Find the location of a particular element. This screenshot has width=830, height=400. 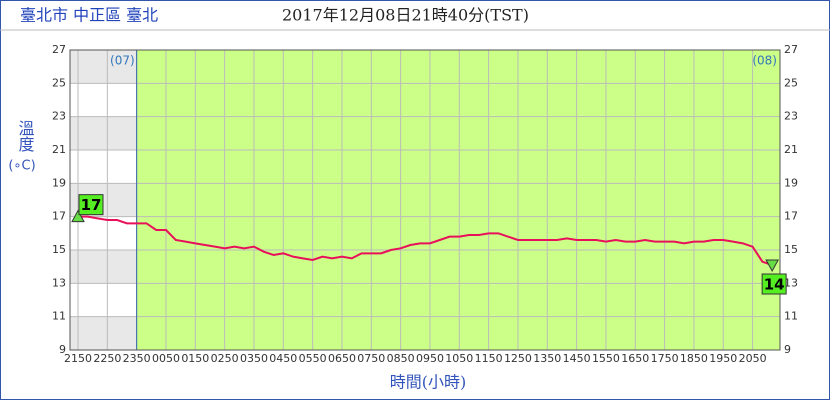

x-tick-label: 2350 is located at coordinates (137, 358).